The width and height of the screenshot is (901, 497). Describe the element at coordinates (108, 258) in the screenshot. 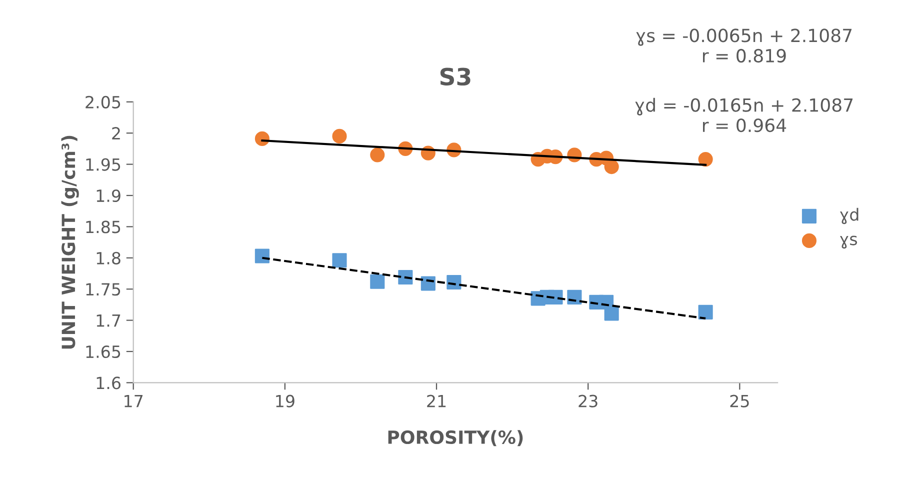

I see `y-tick-label: 1.8` at that location.